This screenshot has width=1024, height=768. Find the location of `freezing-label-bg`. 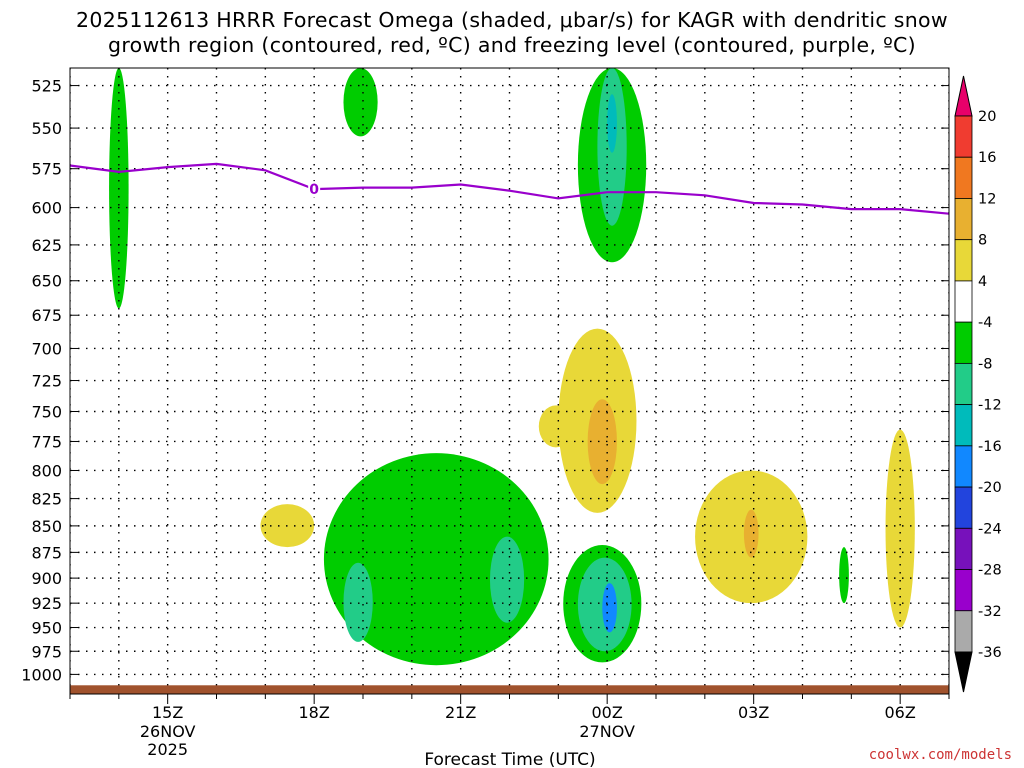

freezing-label-bg is located at coordinates (314, 189).